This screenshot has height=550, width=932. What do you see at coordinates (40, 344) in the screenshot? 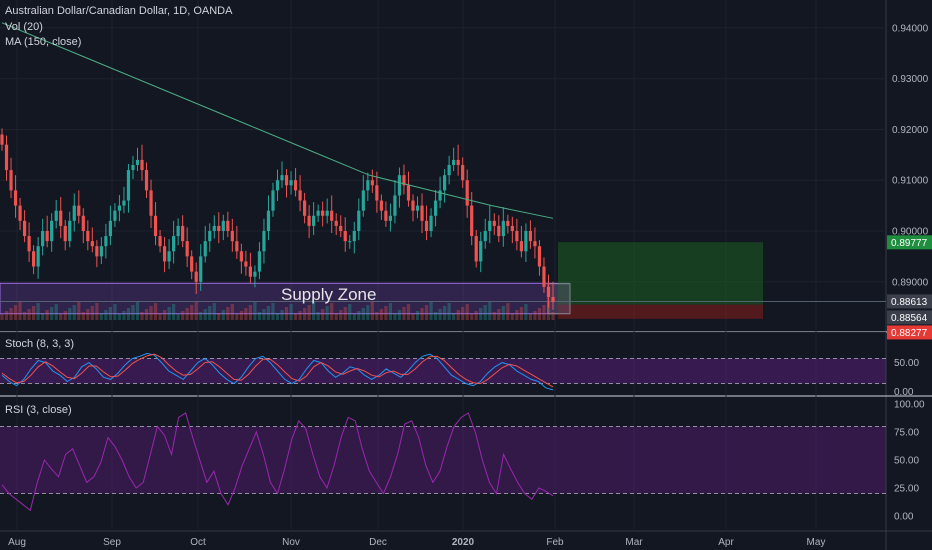
I see `stoch-legend: Stoch (8, 3, 3)` at bounding box center [40, 344].